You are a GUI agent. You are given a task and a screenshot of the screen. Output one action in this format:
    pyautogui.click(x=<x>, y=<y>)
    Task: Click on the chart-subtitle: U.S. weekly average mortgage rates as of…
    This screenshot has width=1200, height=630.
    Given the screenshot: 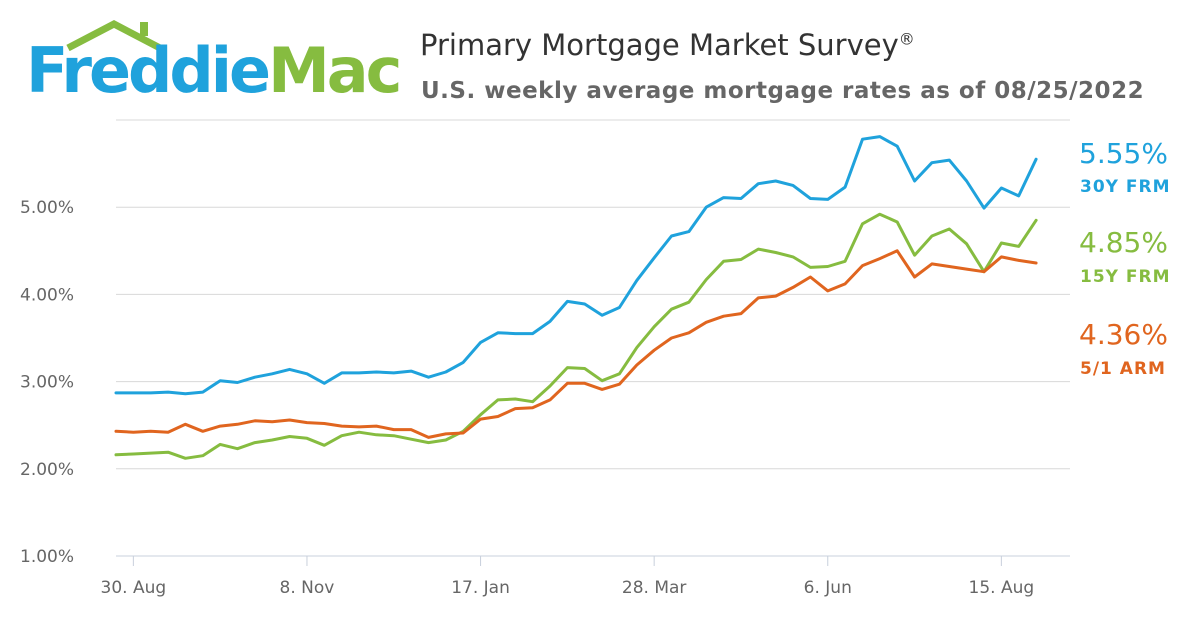 What is the action you would take?
    pyautogui.click(x=783, y=91)
    